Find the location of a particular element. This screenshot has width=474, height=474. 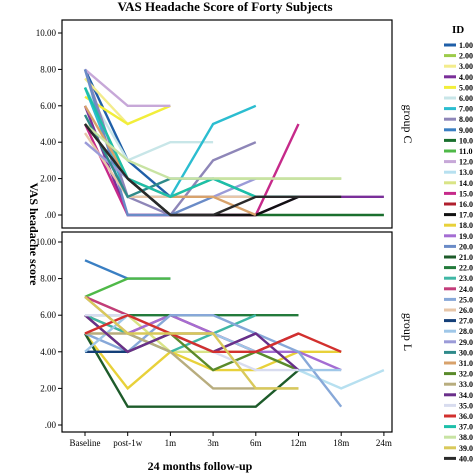

legend-label: 2.00 is located at coordinates (466, 56).